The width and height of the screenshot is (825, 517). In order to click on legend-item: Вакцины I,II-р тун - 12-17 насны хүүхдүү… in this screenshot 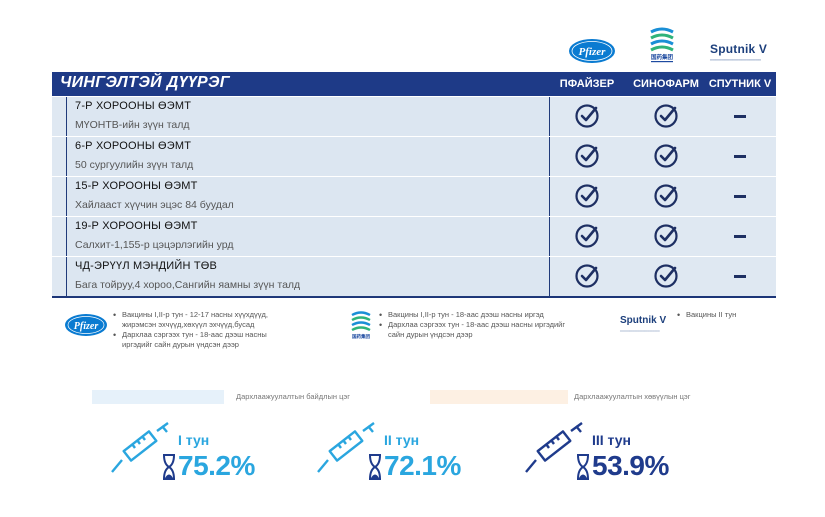, I will do `click(203, 320)`.